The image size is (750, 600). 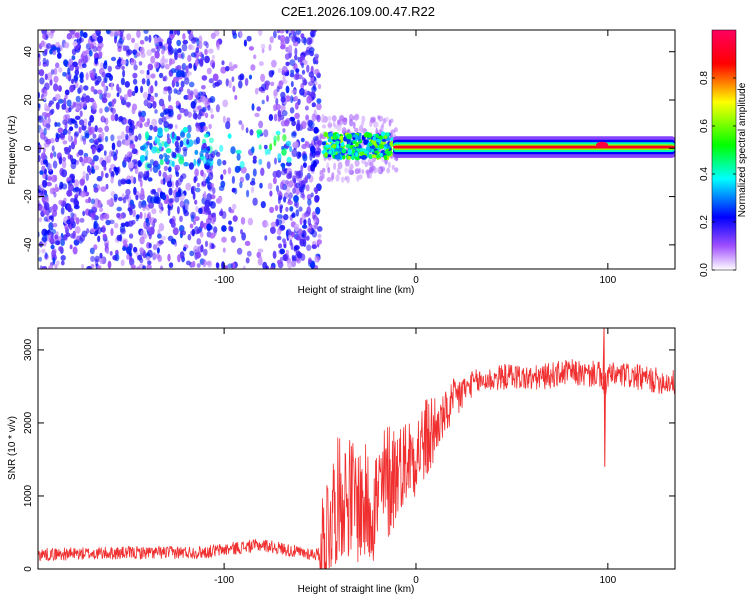 I want to click on spectrogram-y-axis-label: Frequency (Hz), so click(x=12, y=150).